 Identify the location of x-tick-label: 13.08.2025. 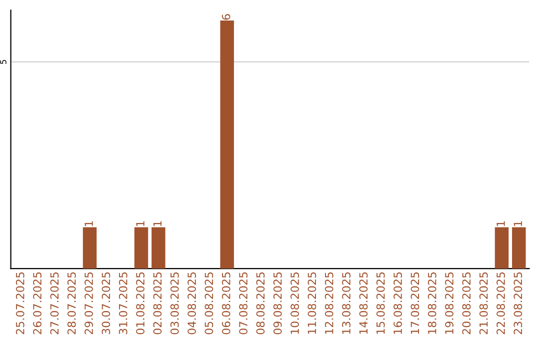
(346, 303).